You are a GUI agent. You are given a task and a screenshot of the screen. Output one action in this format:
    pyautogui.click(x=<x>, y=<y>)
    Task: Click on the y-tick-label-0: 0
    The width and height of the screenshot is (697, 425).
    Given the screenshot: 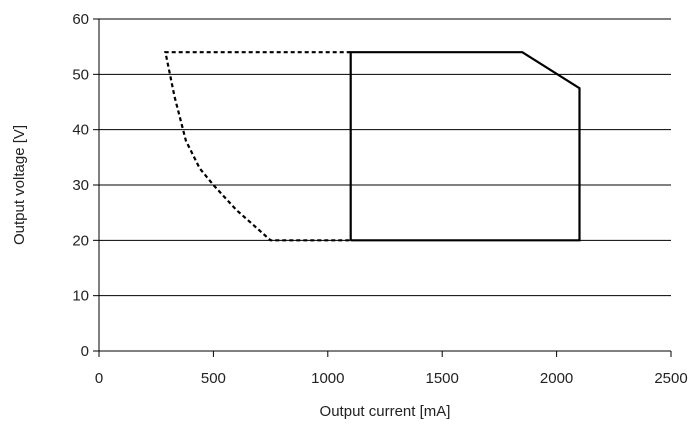 What is the action you would take?
    pyautogui.click(x=85, y=351)
    